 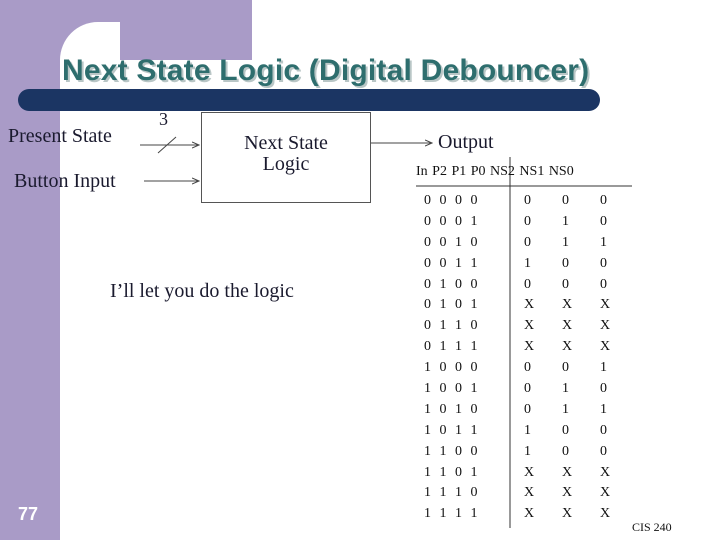 What do you see at coordinates (451, 326) in the screenshot?
I see `truth-table-input-cells: 0 1 1 0` at bounding box center [451, 326].